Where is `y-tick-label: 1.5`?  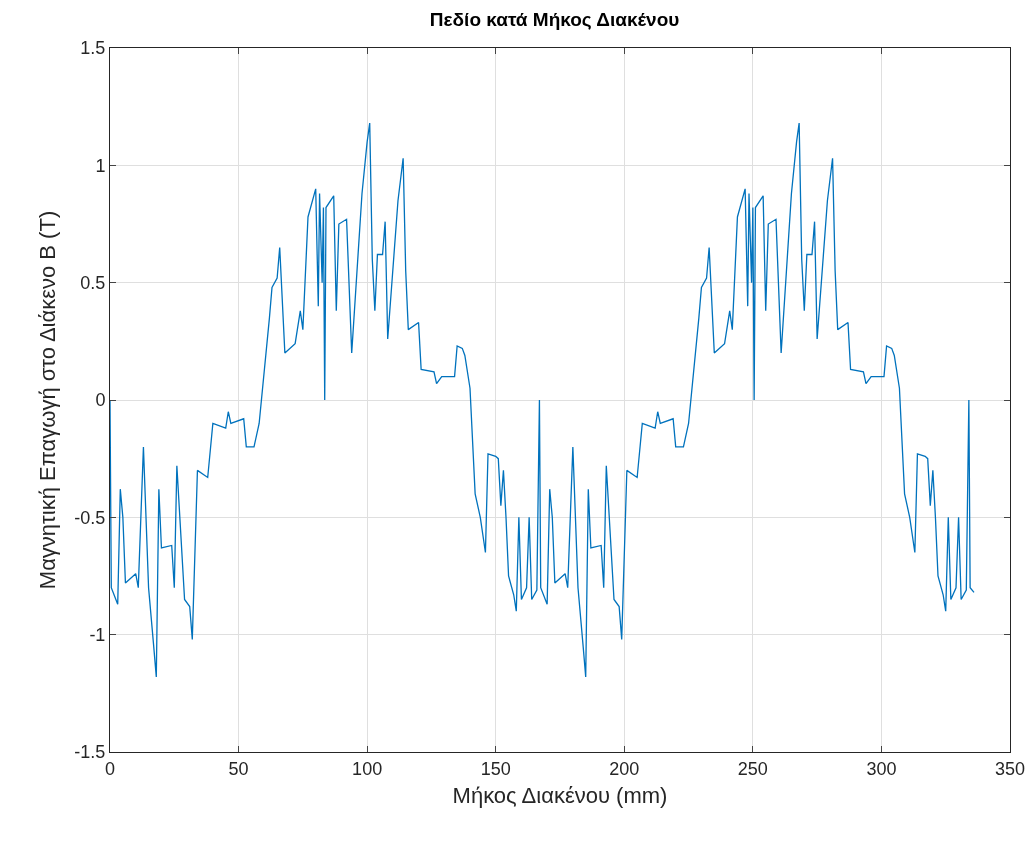
y-tick-label: 1.5 is located at coordinates (93, 48).